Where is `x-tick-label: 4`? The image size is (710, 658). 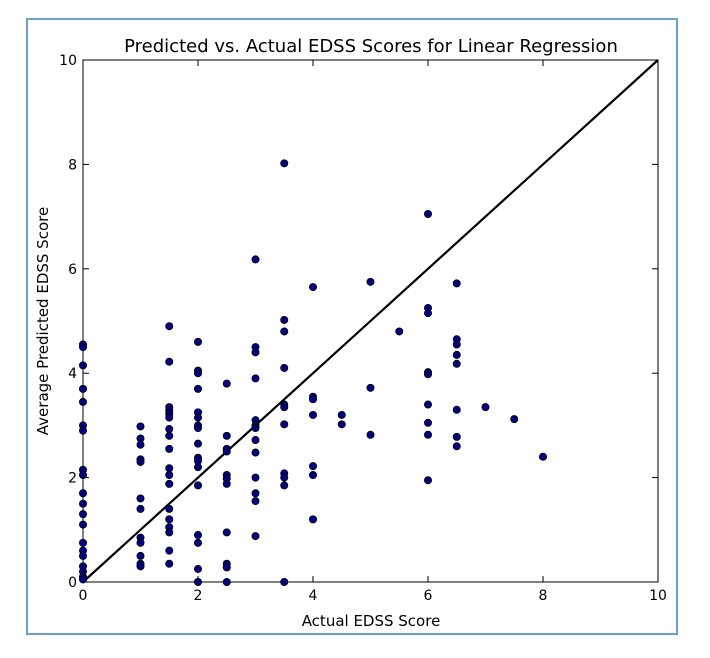
x-tick-label: 4 is located at coordinates (313, 596).